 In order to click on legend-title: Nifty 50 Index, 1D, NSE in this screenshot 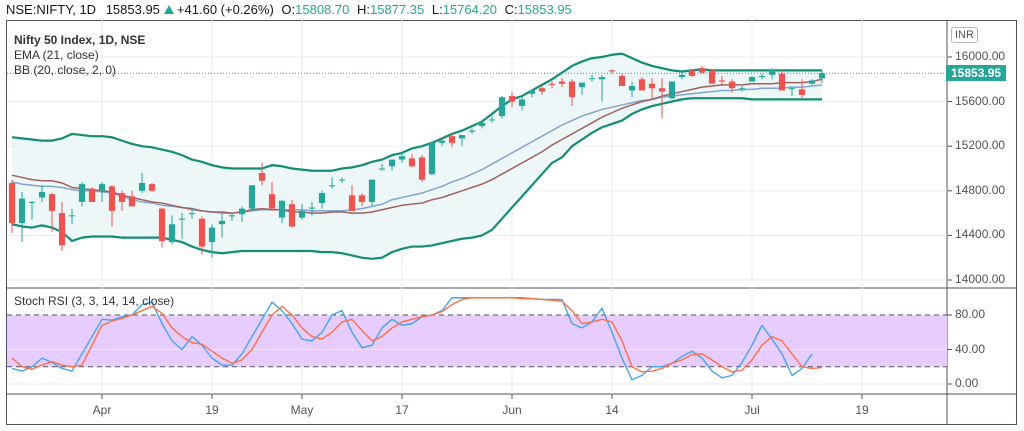, I will do `click(80, 40)`.